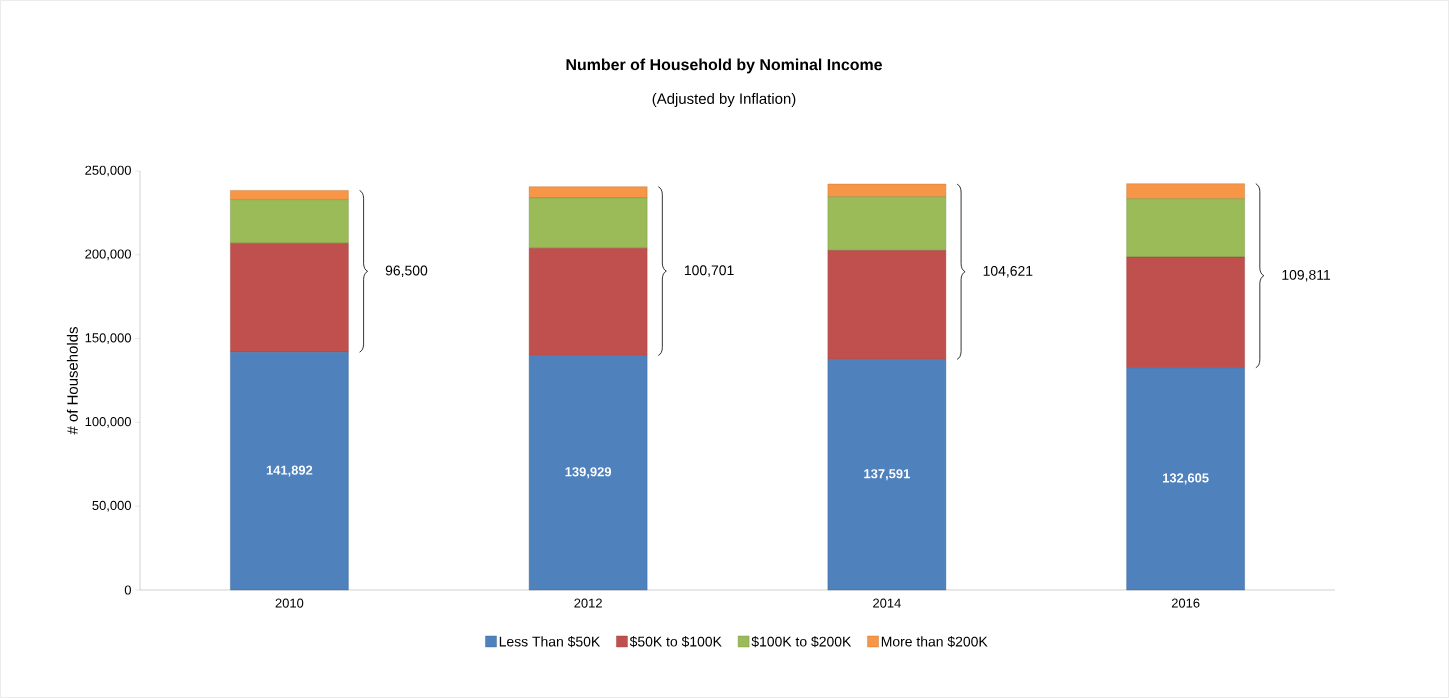  Describe the element at coordinates (127, 590) in the screenshot. I see `y-tick-label: 0` at that location.